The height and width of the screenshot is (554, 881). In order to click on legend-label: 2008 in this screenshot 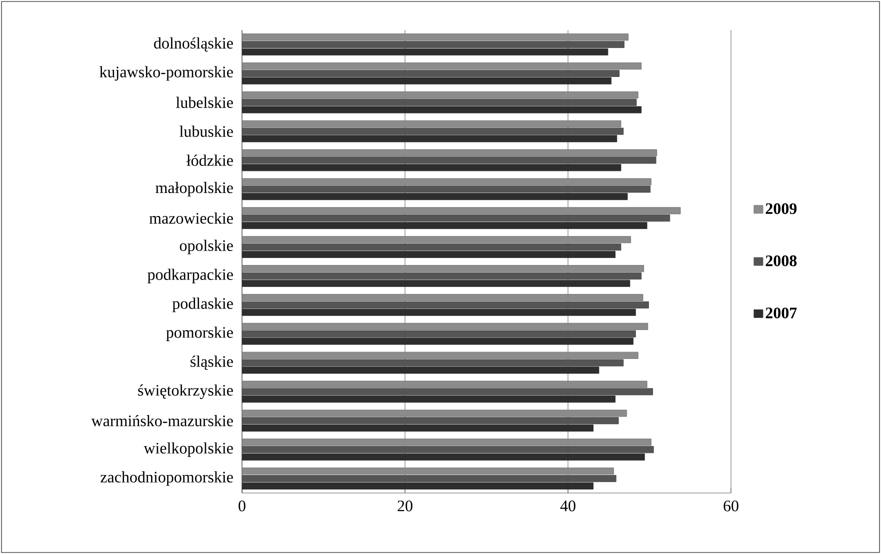, I will do `click(781, 260)`.